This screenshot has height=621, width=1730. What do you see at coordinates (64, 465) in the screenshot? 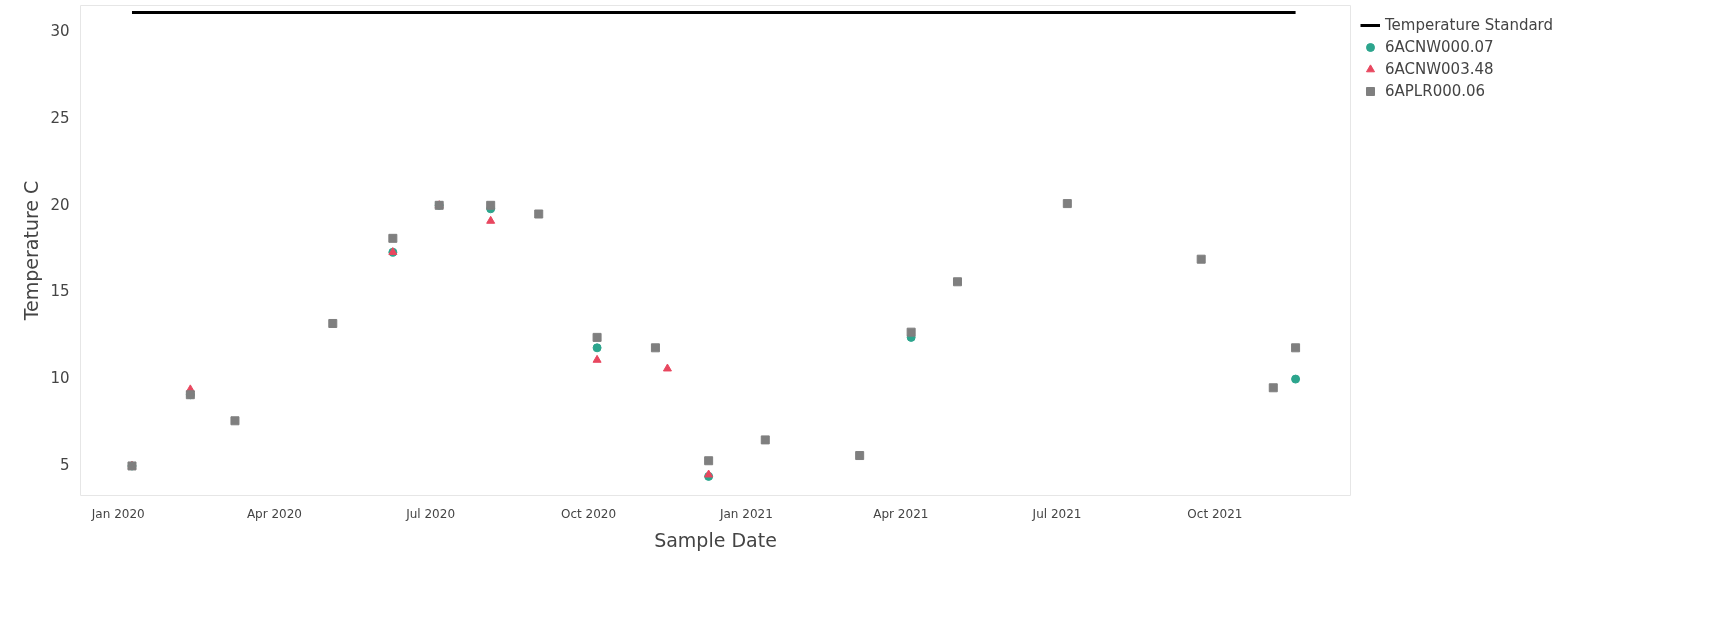
I see `y-tick-label: 5` at bounding box center [64, 465].